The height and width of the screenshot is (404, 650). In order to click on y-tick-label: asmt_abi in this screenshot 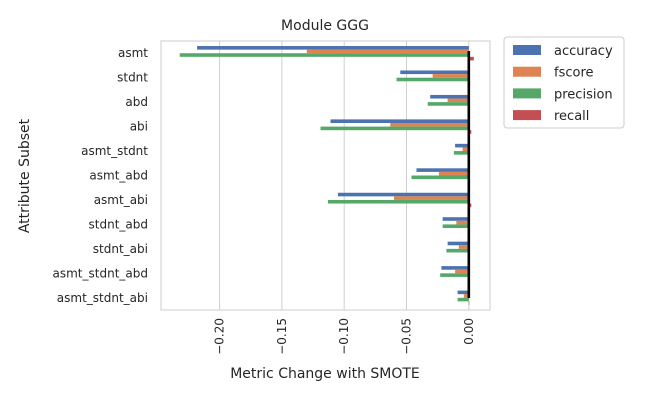, I will do `click(121, 200)`.